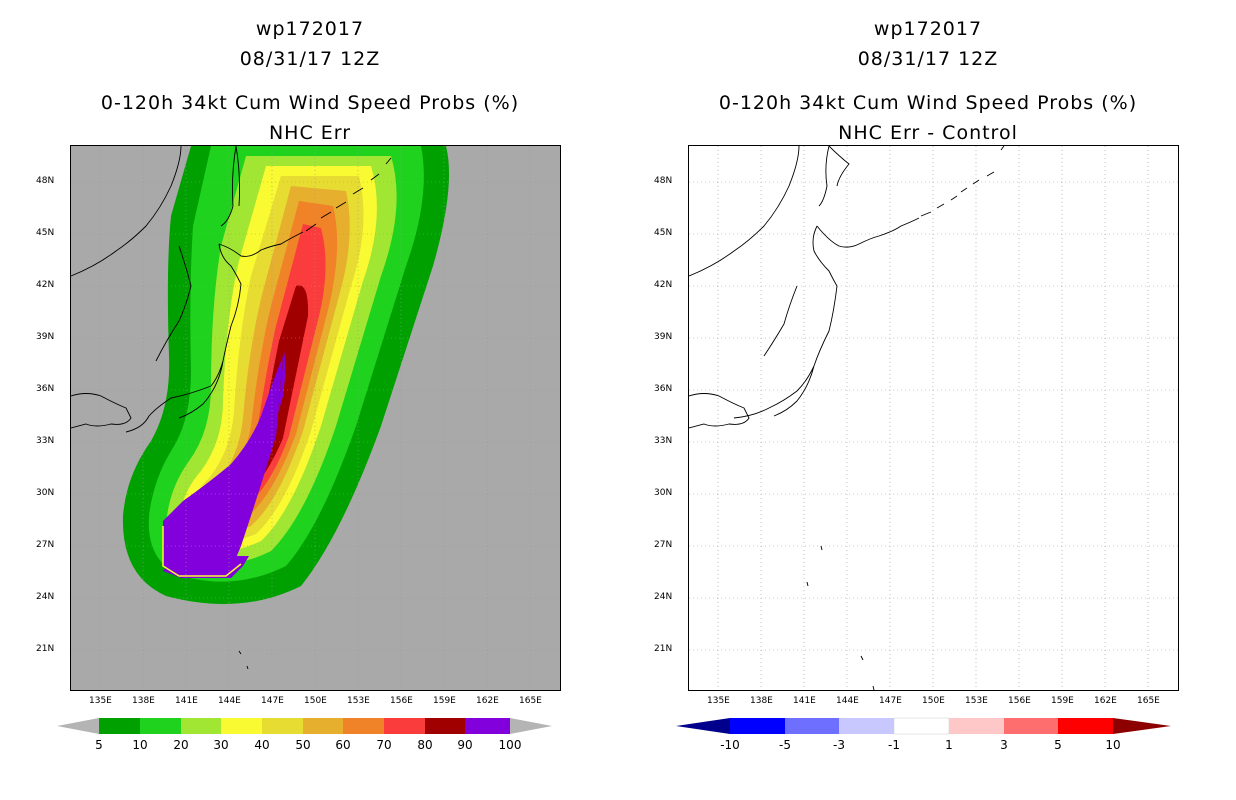 The width and height of the screenshot is (1236, 800). I want to click on contour-100-edge, so click(202, 551).